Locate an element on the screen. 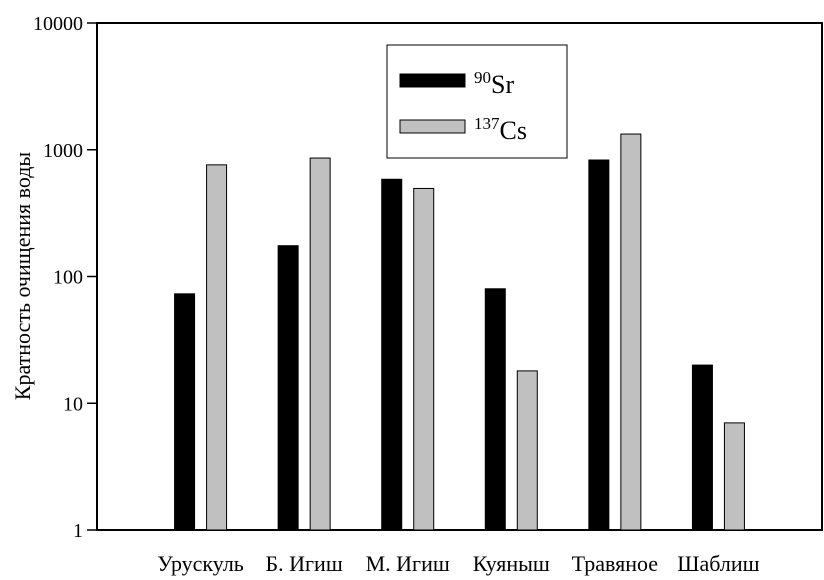 Image resolution: width=824 pixels, height=580 pixels. x-category-label-1: Б. Игиш is located at coordinates (304, 563).